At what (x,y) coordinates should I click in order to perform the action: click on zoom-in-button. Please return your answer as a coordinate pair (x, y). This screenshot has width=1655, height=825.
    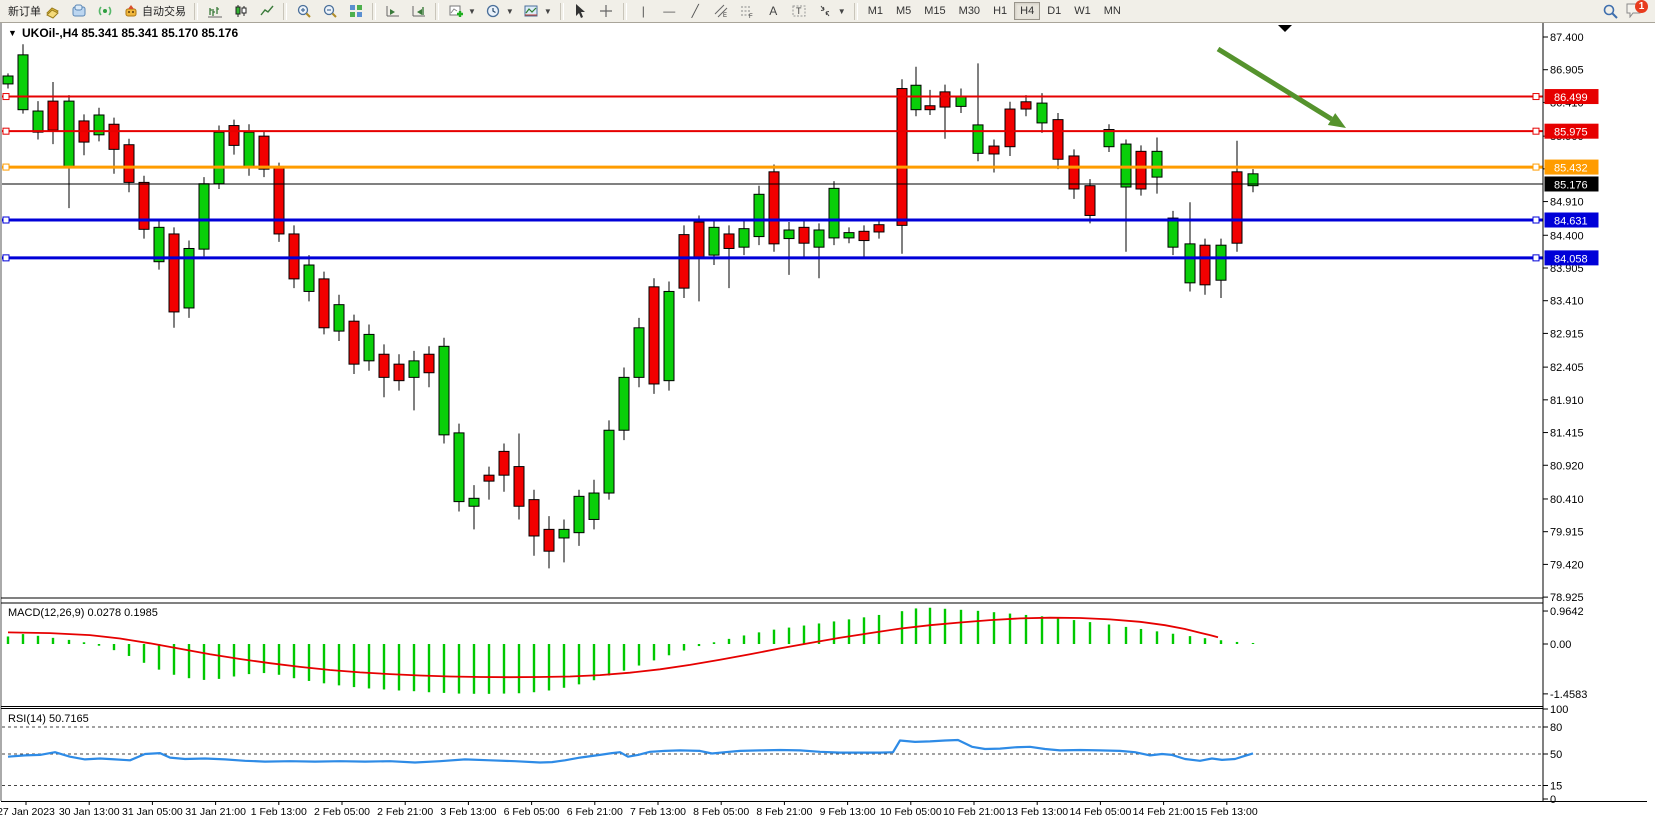
    Looking at the image, I should click on (303, 11).